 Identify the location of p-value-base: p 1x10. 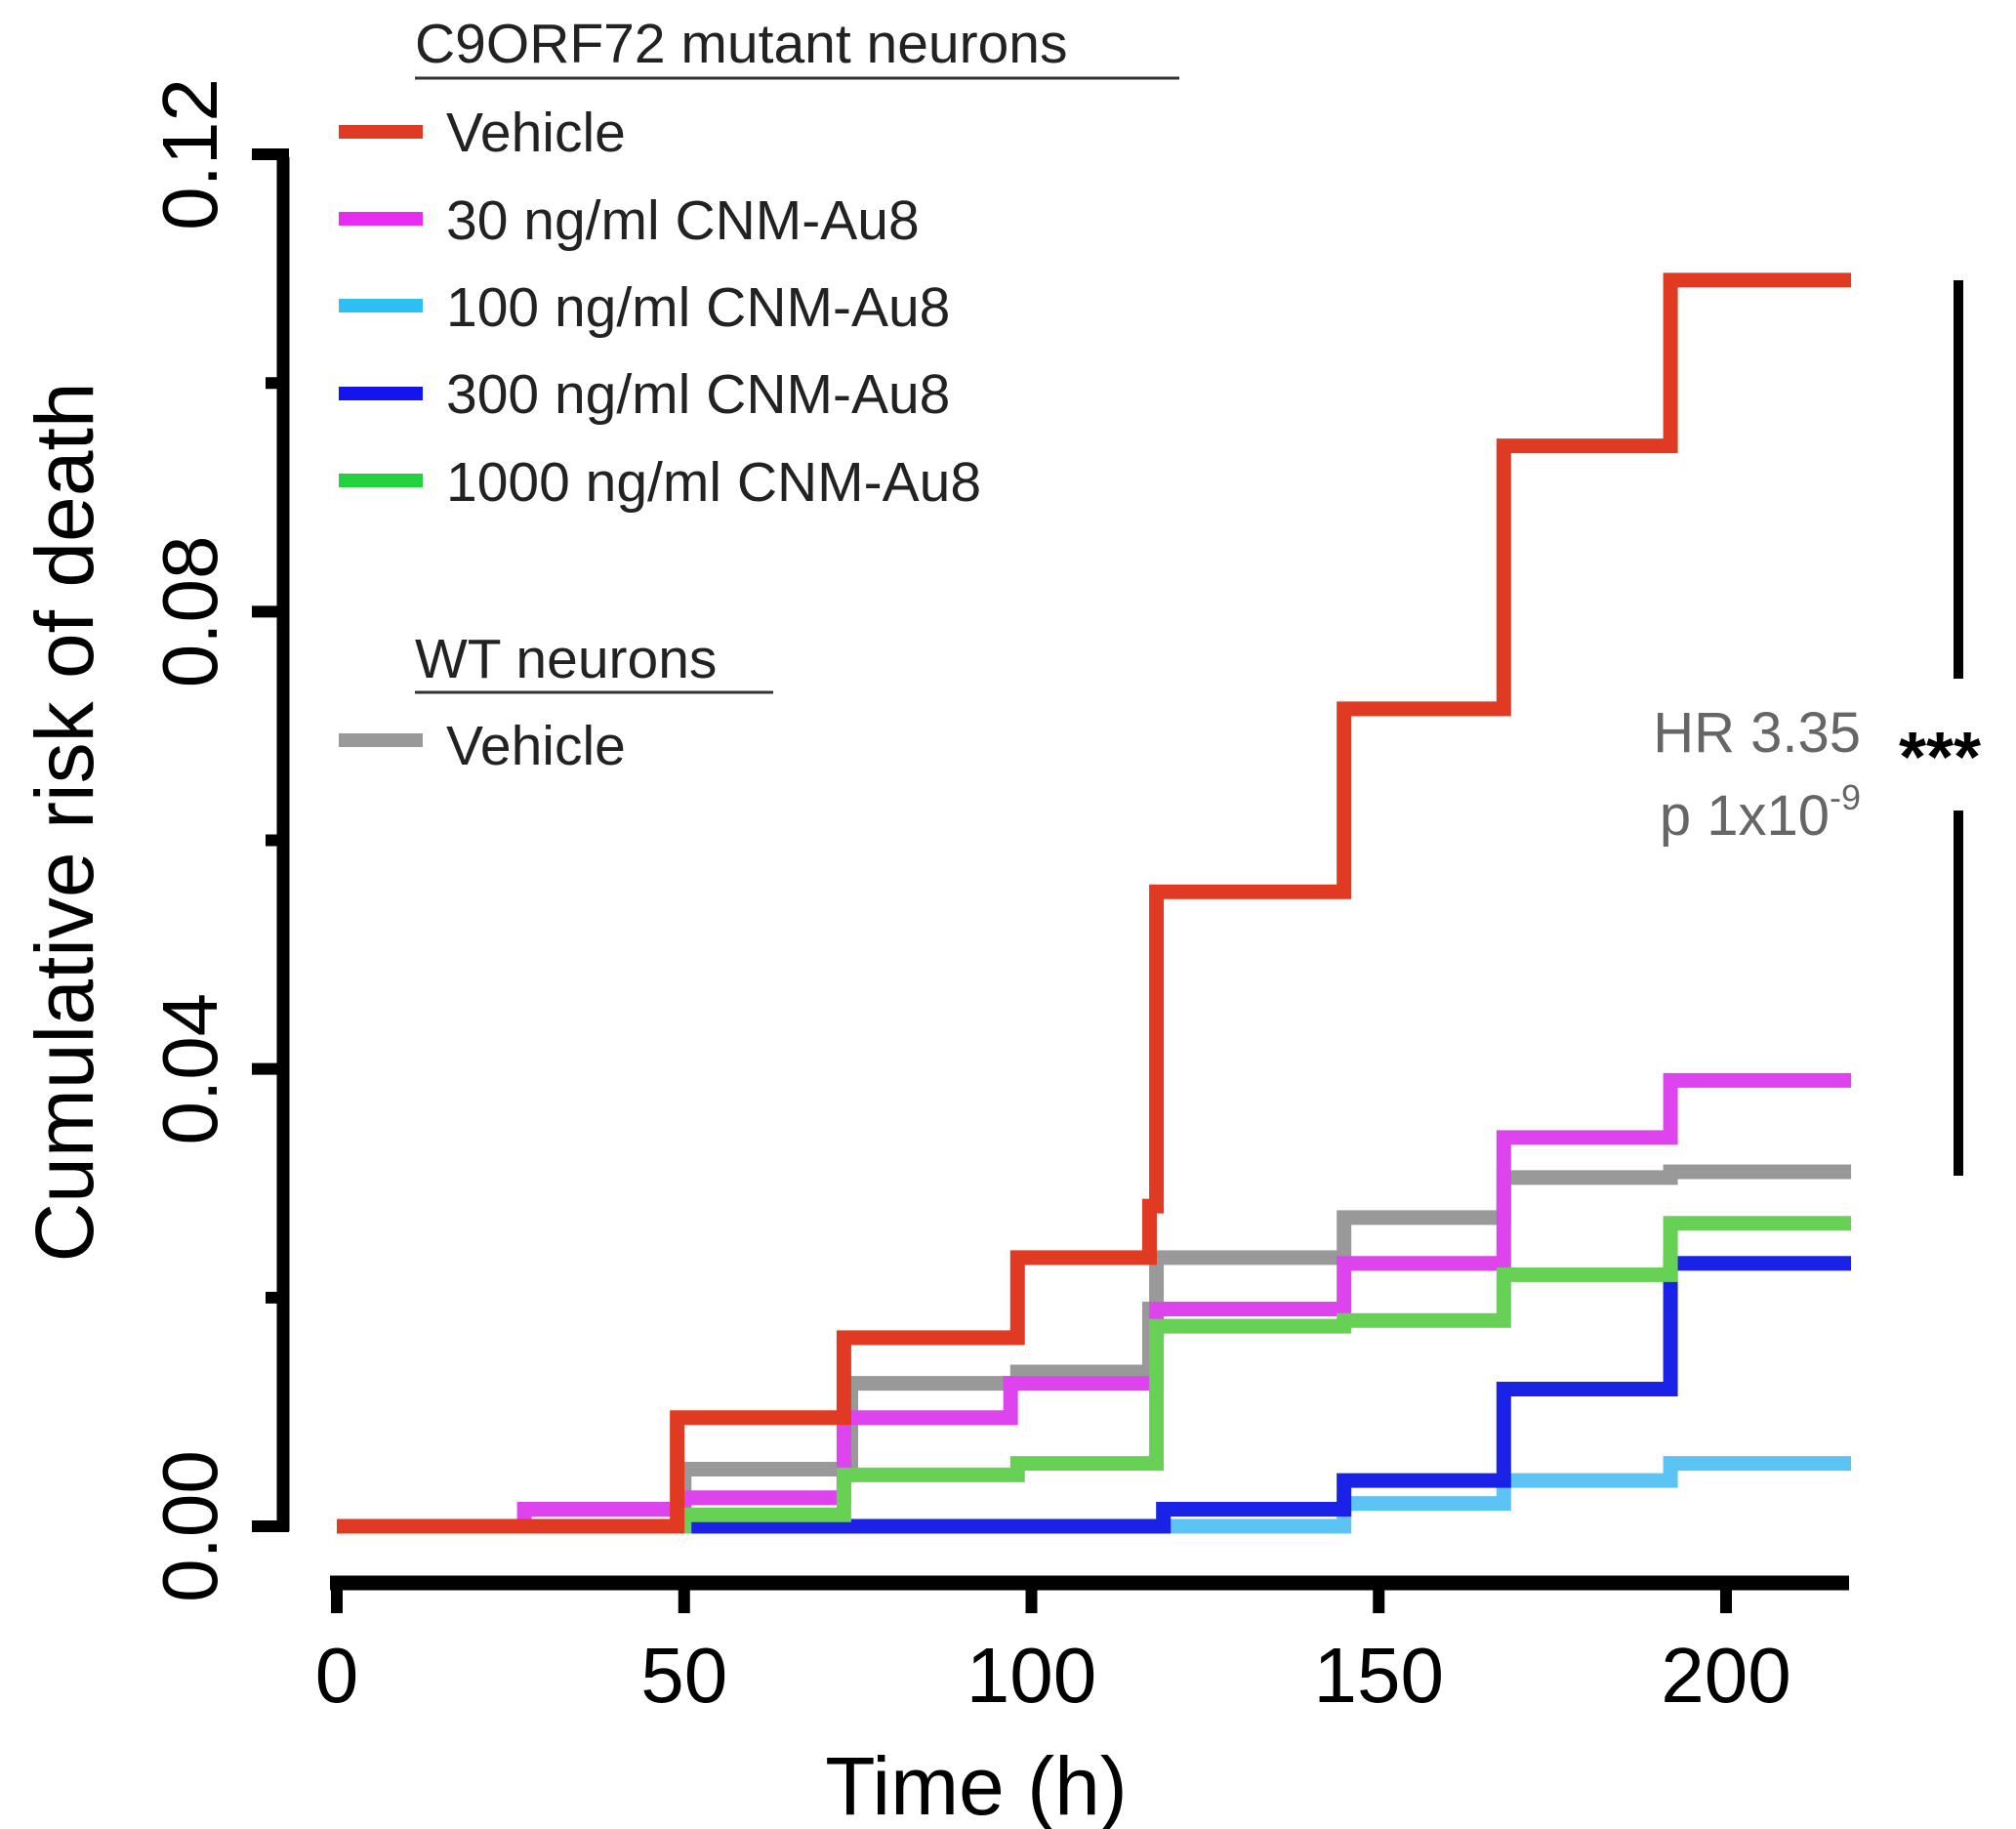
(1745, 816).